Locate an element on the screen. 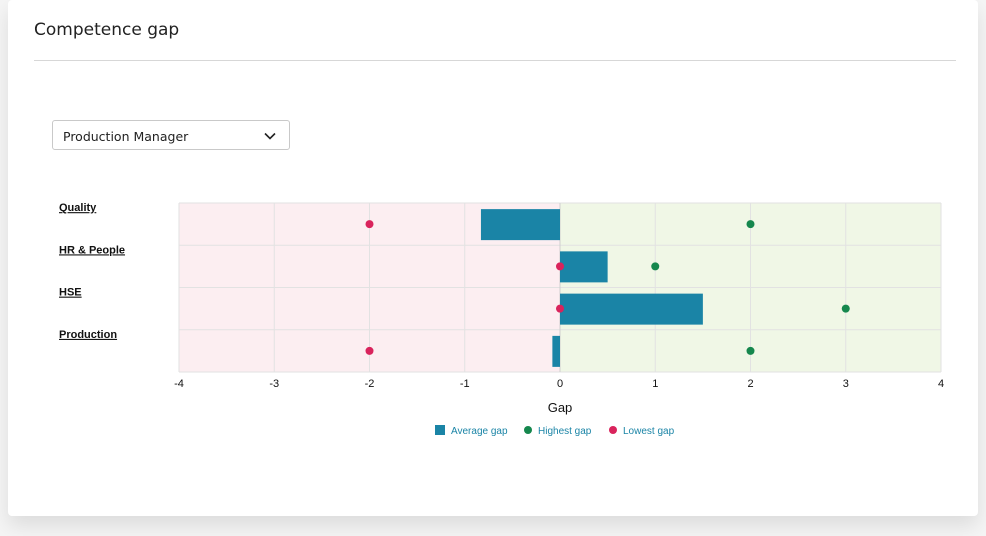 Image resolution: width=986 pixels, height=536 pixels. x-tick-label: 4 is located at coordinates (941, 384).